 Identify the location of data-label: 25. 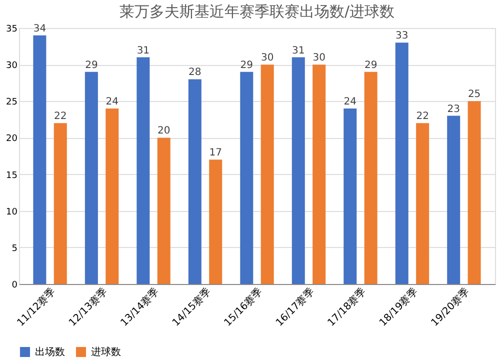
(474, 94).